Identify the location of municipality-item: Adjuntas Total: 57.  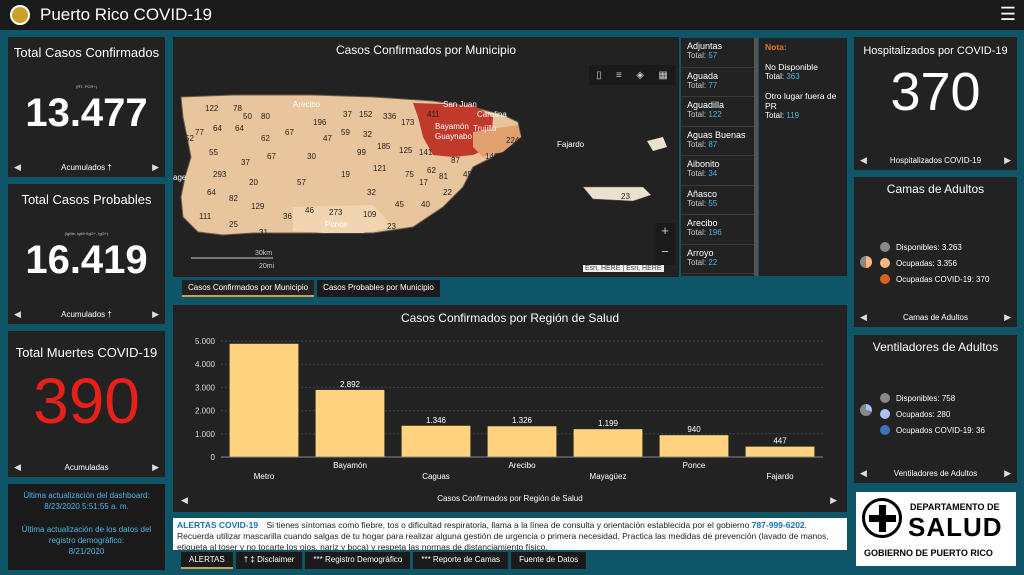
(718, 53).